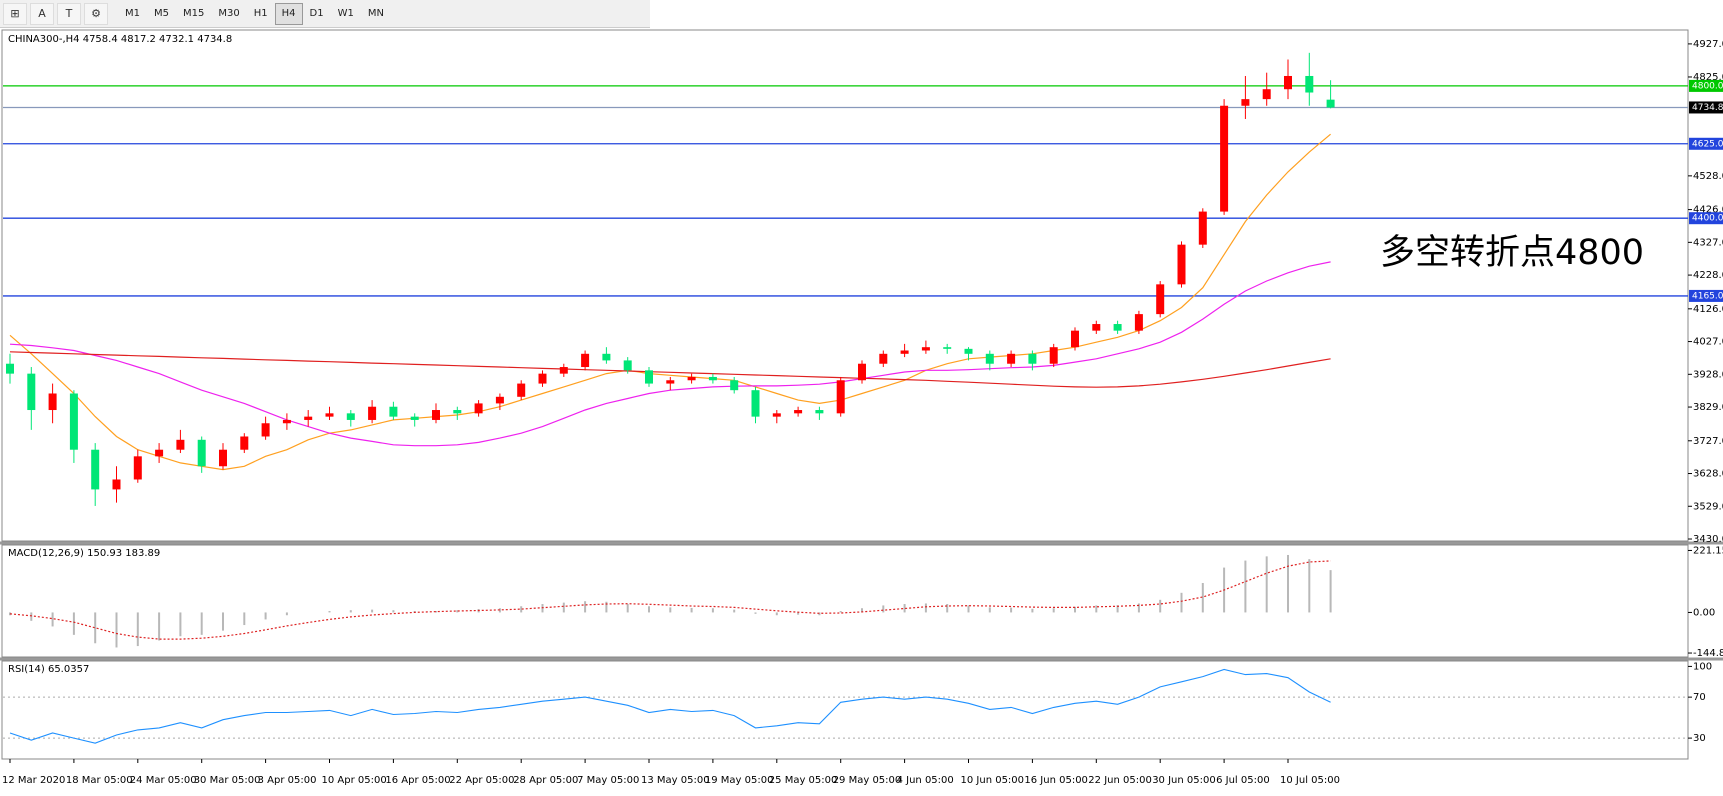  What do you see at coordinates (925, 780) in the screenshot?
I see `x-tick-label: 4 Jun 05:00` at bounding box center [925, 780].